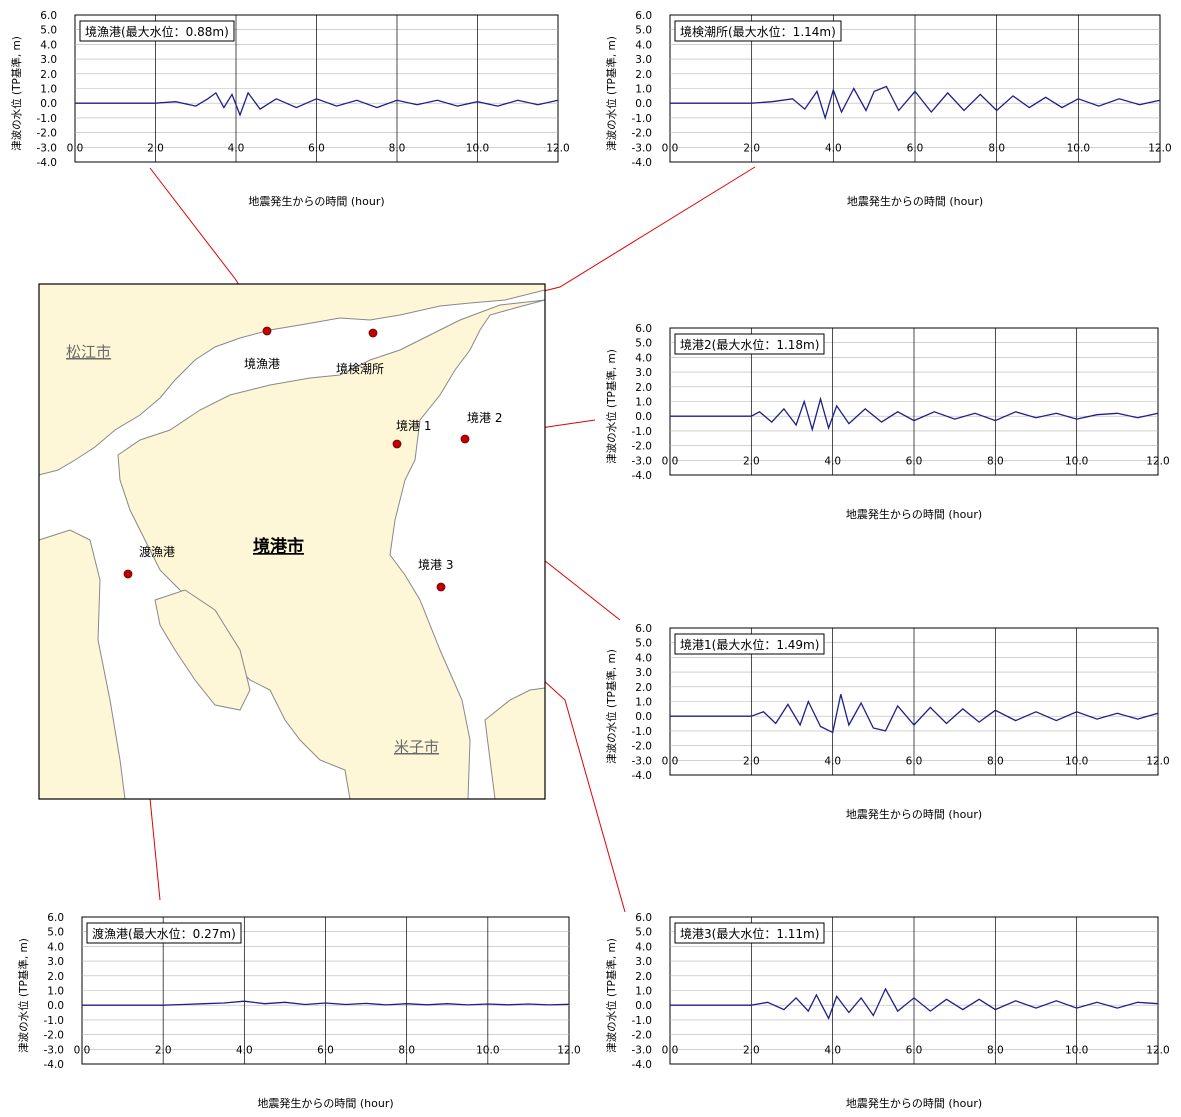  Describe the element at coordinates (484, 417) in the screenshot. I see `place-label-sakai2: 境港 2` at that location.